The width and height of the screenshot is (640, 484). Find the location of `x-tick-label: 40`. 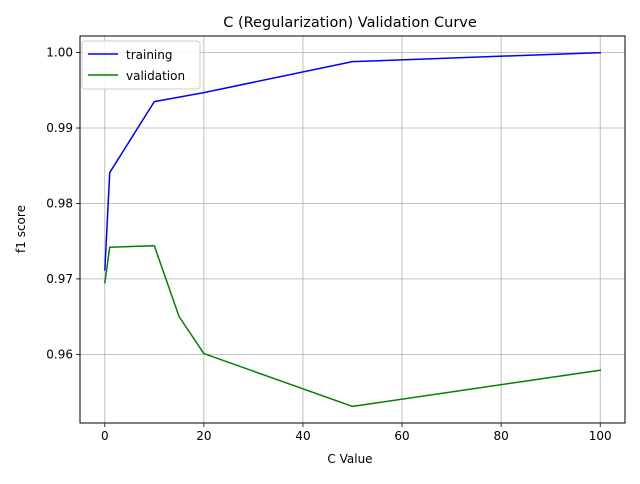

x-tick-label: 40 is located at coordinates (302, 436).